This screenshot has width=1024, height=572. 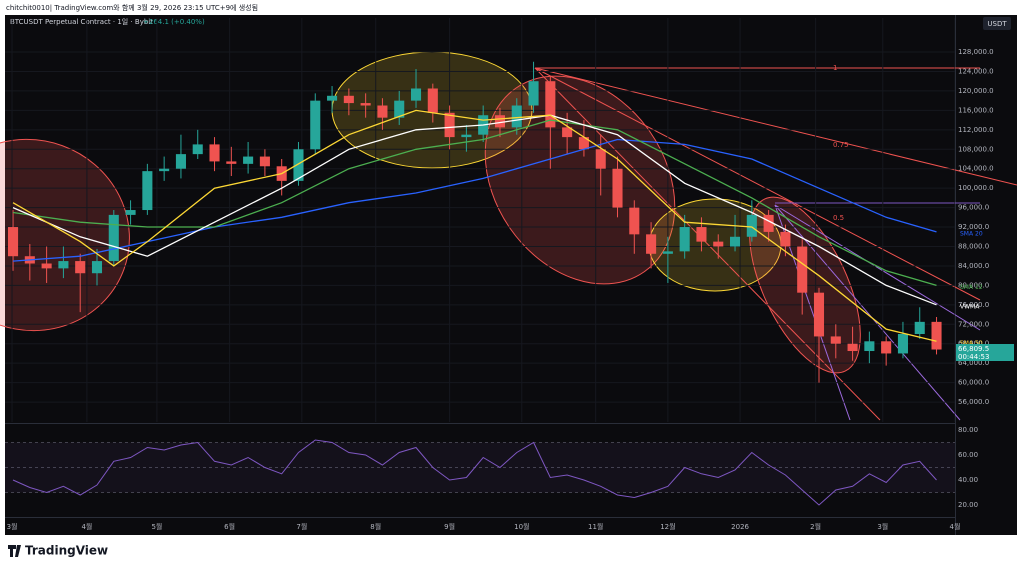 I want to click on rsi-line, so click(x=474, y=472).